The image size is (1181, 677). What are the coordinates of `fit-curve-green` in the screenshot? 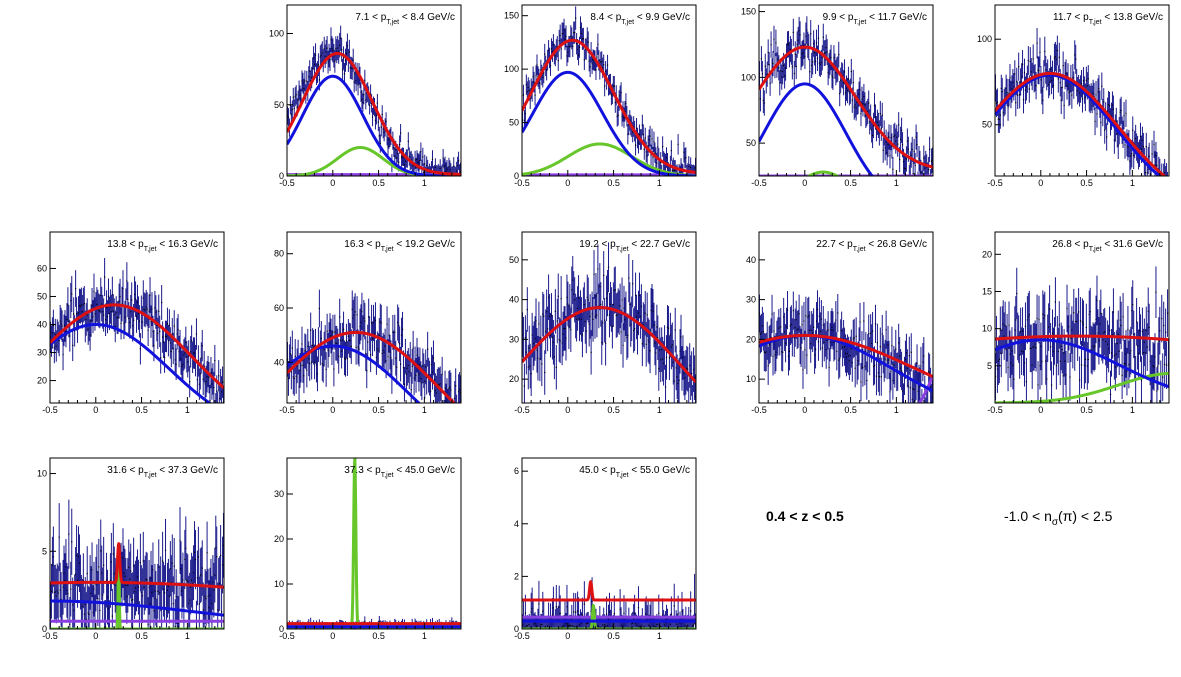 It's located at (374, 543).